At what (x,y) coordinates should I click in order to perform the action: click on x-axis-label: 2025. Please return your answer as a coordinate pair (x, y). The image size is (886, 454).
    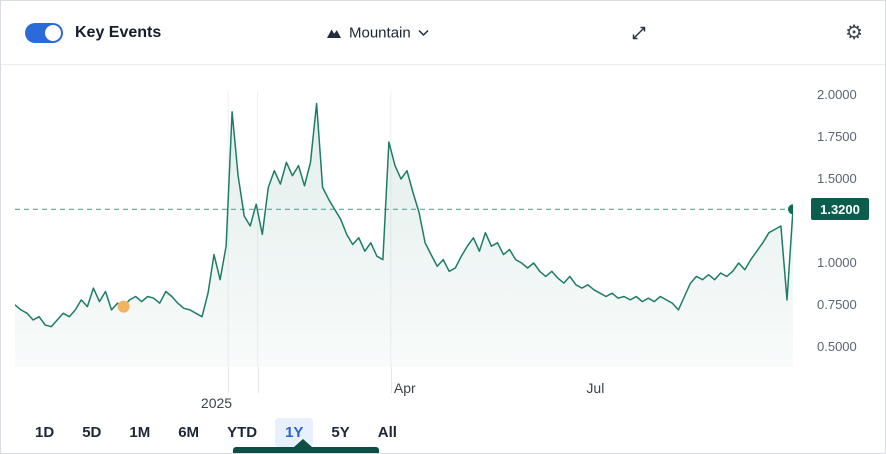
    Looking at the image, I should click on (216, 403).